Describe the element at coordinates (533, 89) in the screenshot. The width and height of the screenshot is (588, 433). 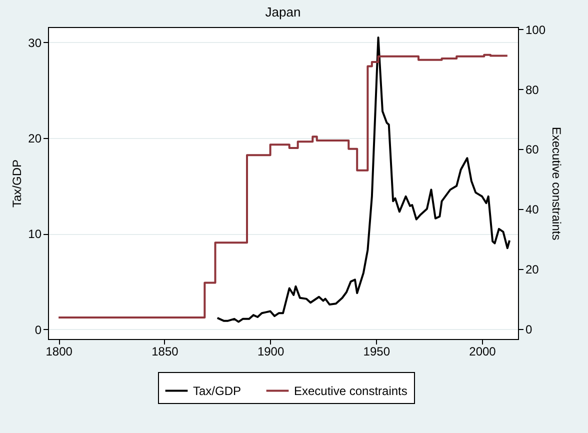
I see `y2-tick-label: 80` at that location.